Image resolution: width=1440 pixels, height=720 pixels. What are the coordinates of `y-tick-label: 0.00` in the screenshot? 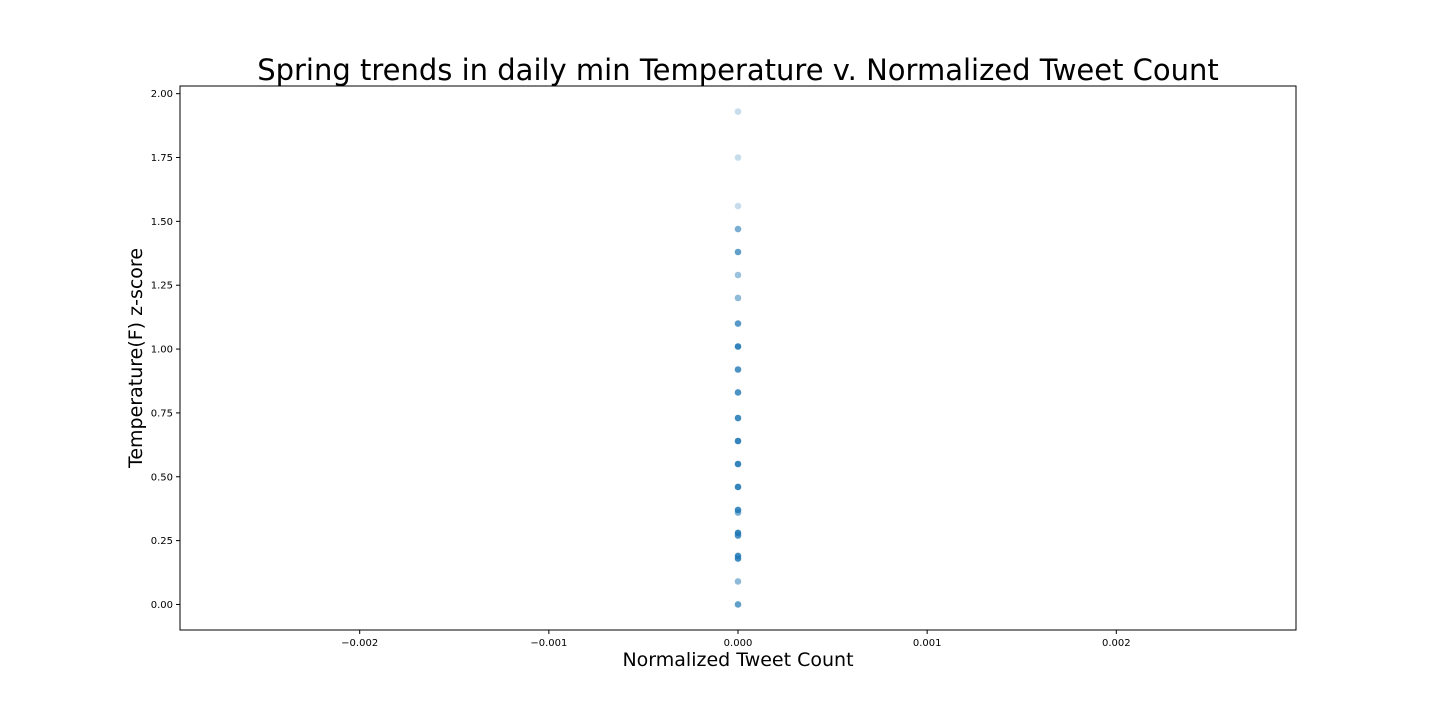 It's located at (162, 605).